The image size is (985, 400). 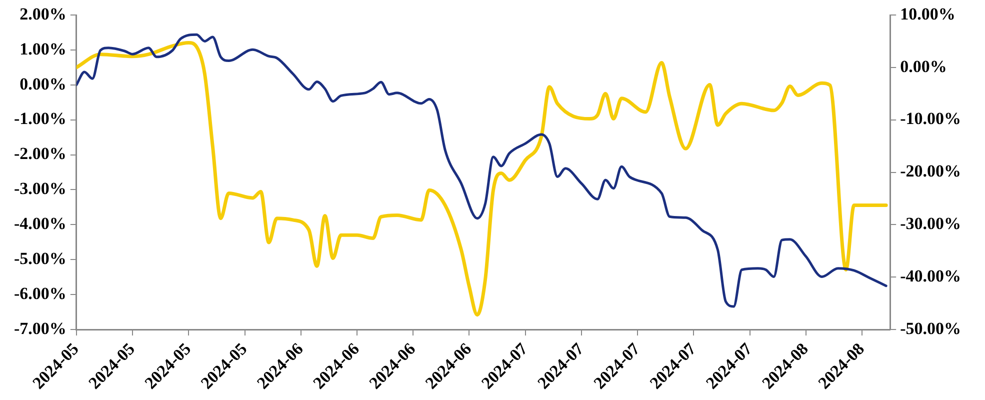 What do you see at coordinates (40, 258) in the screenshot?
I see `y-tick-label: -5.00%` at bounding box center [40, 258].